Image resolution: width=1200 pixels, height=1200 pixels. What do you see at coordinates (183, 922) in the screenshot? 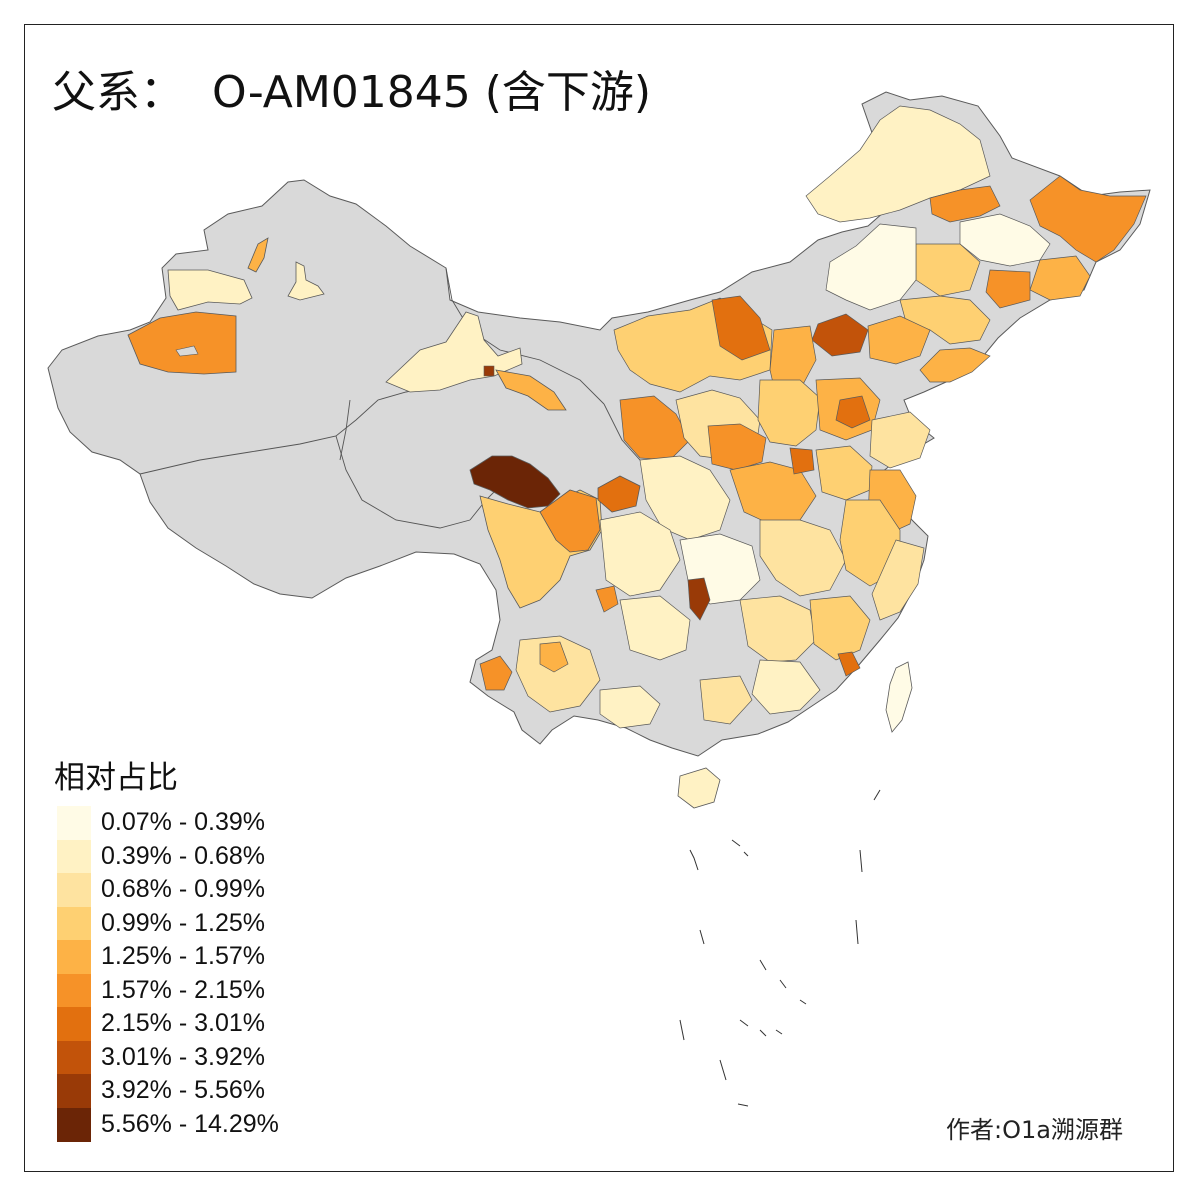
I see `legend-label: 0.99% - 1.25%` at bounding box center [183, 922].